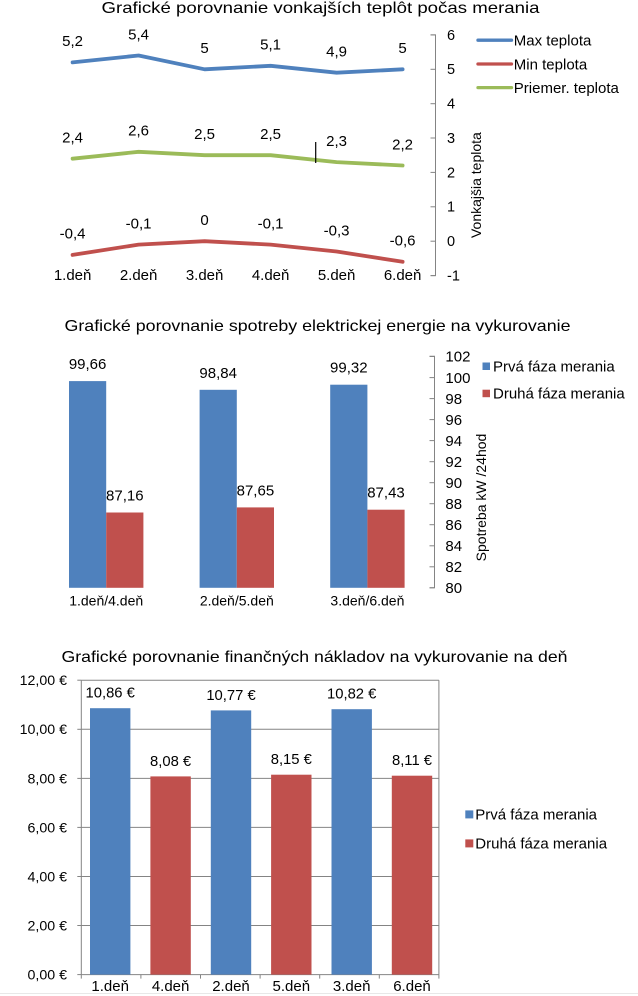  I want to click on svg-text: 96, so click(453, 420).